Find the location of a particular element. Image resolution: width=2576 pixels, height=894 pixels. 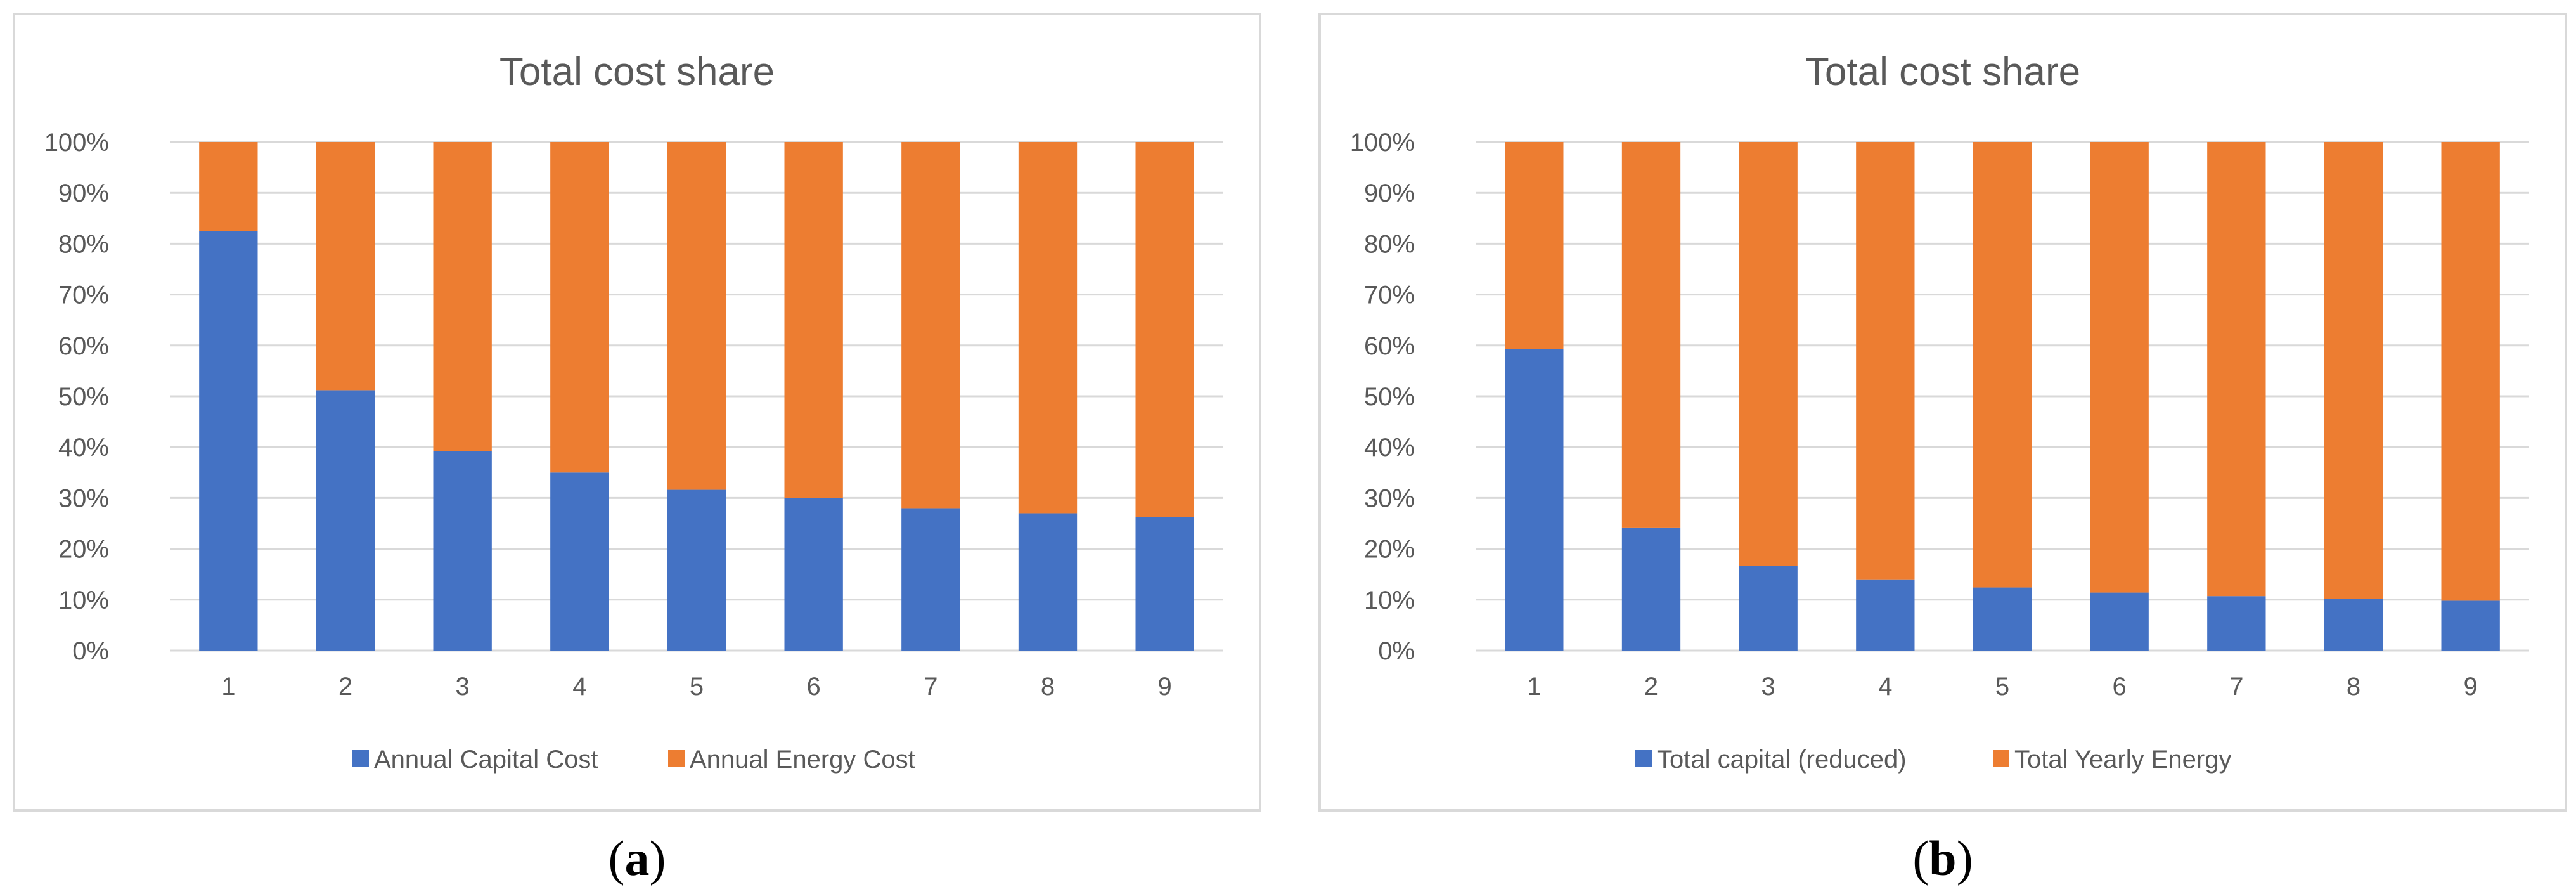

chart-b-y-tick-label: 10% is located at coordinates (1390, 600).